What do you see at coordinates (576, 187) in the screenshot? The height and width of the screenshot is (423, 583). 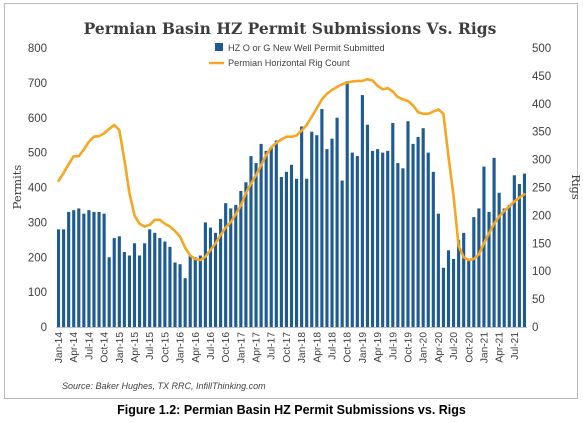 I see `y-axis-title-right: Rigs` at bounding box center [576, 187].